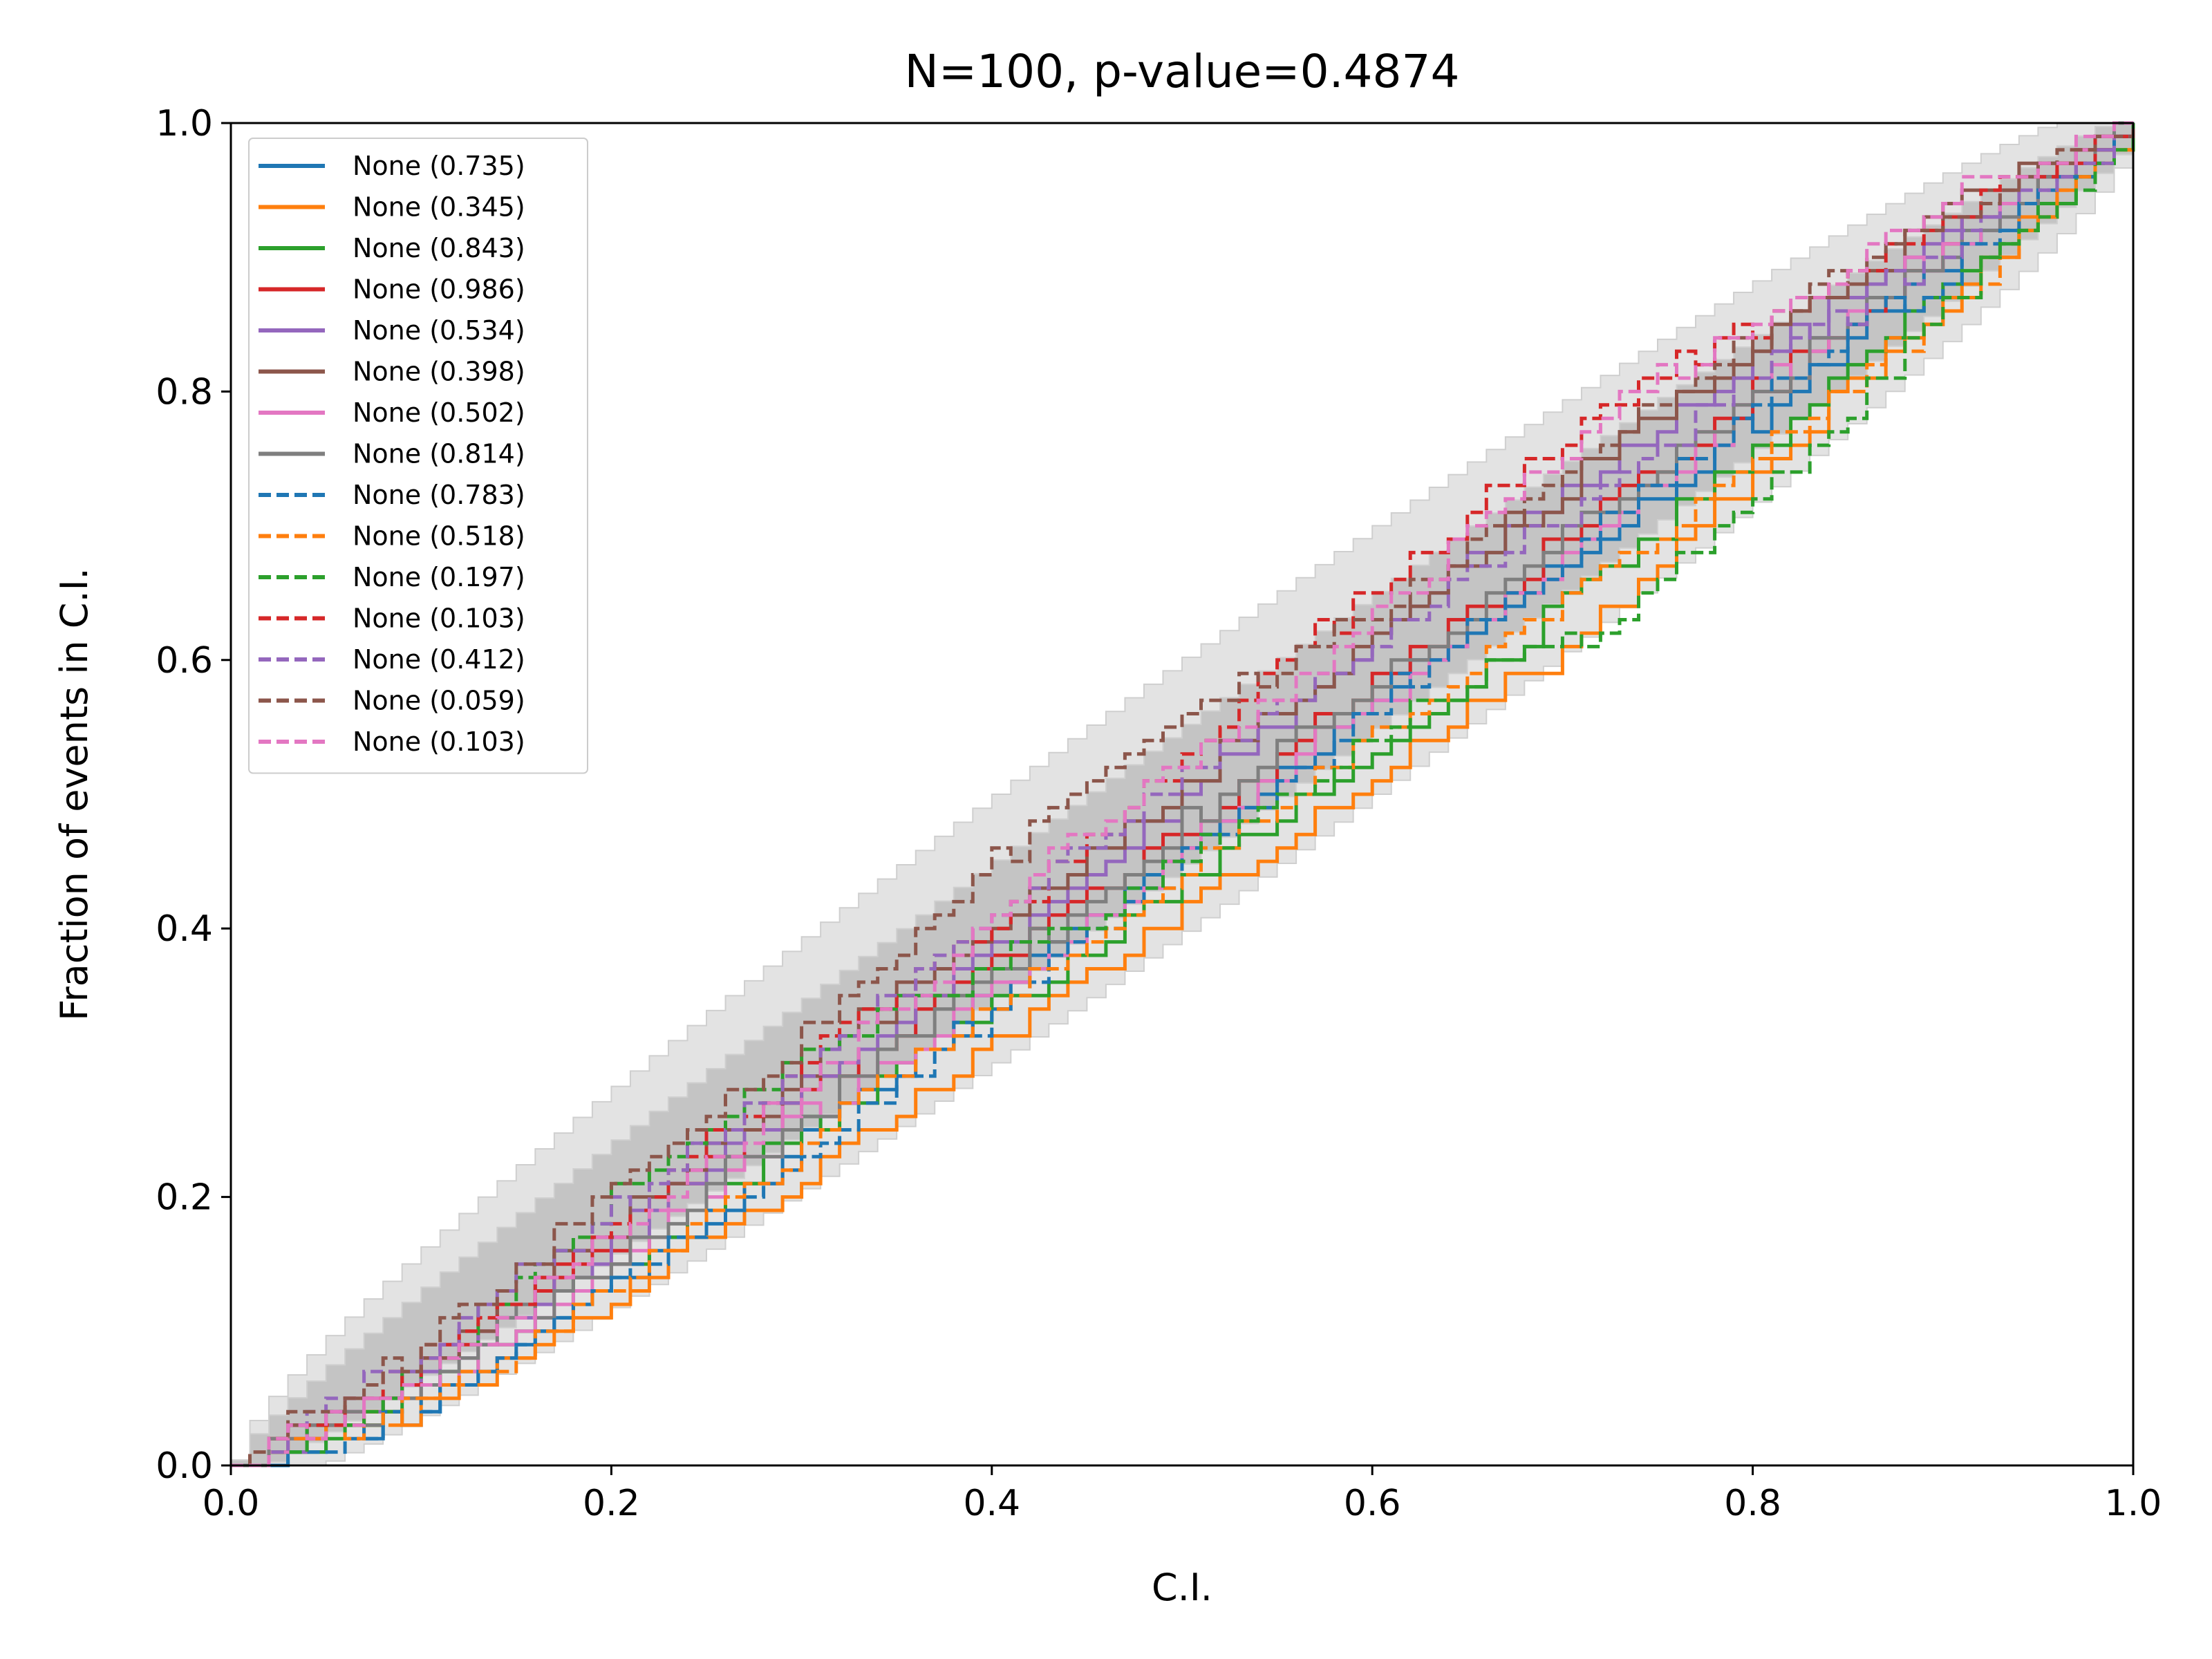 Image resolution: width=2212 pixels, height=1659 pixels. What do you see at coordinates (439, 701) in the screenshot?
I see `legend-label: None (0.059)` at bounding box center [439, 701].